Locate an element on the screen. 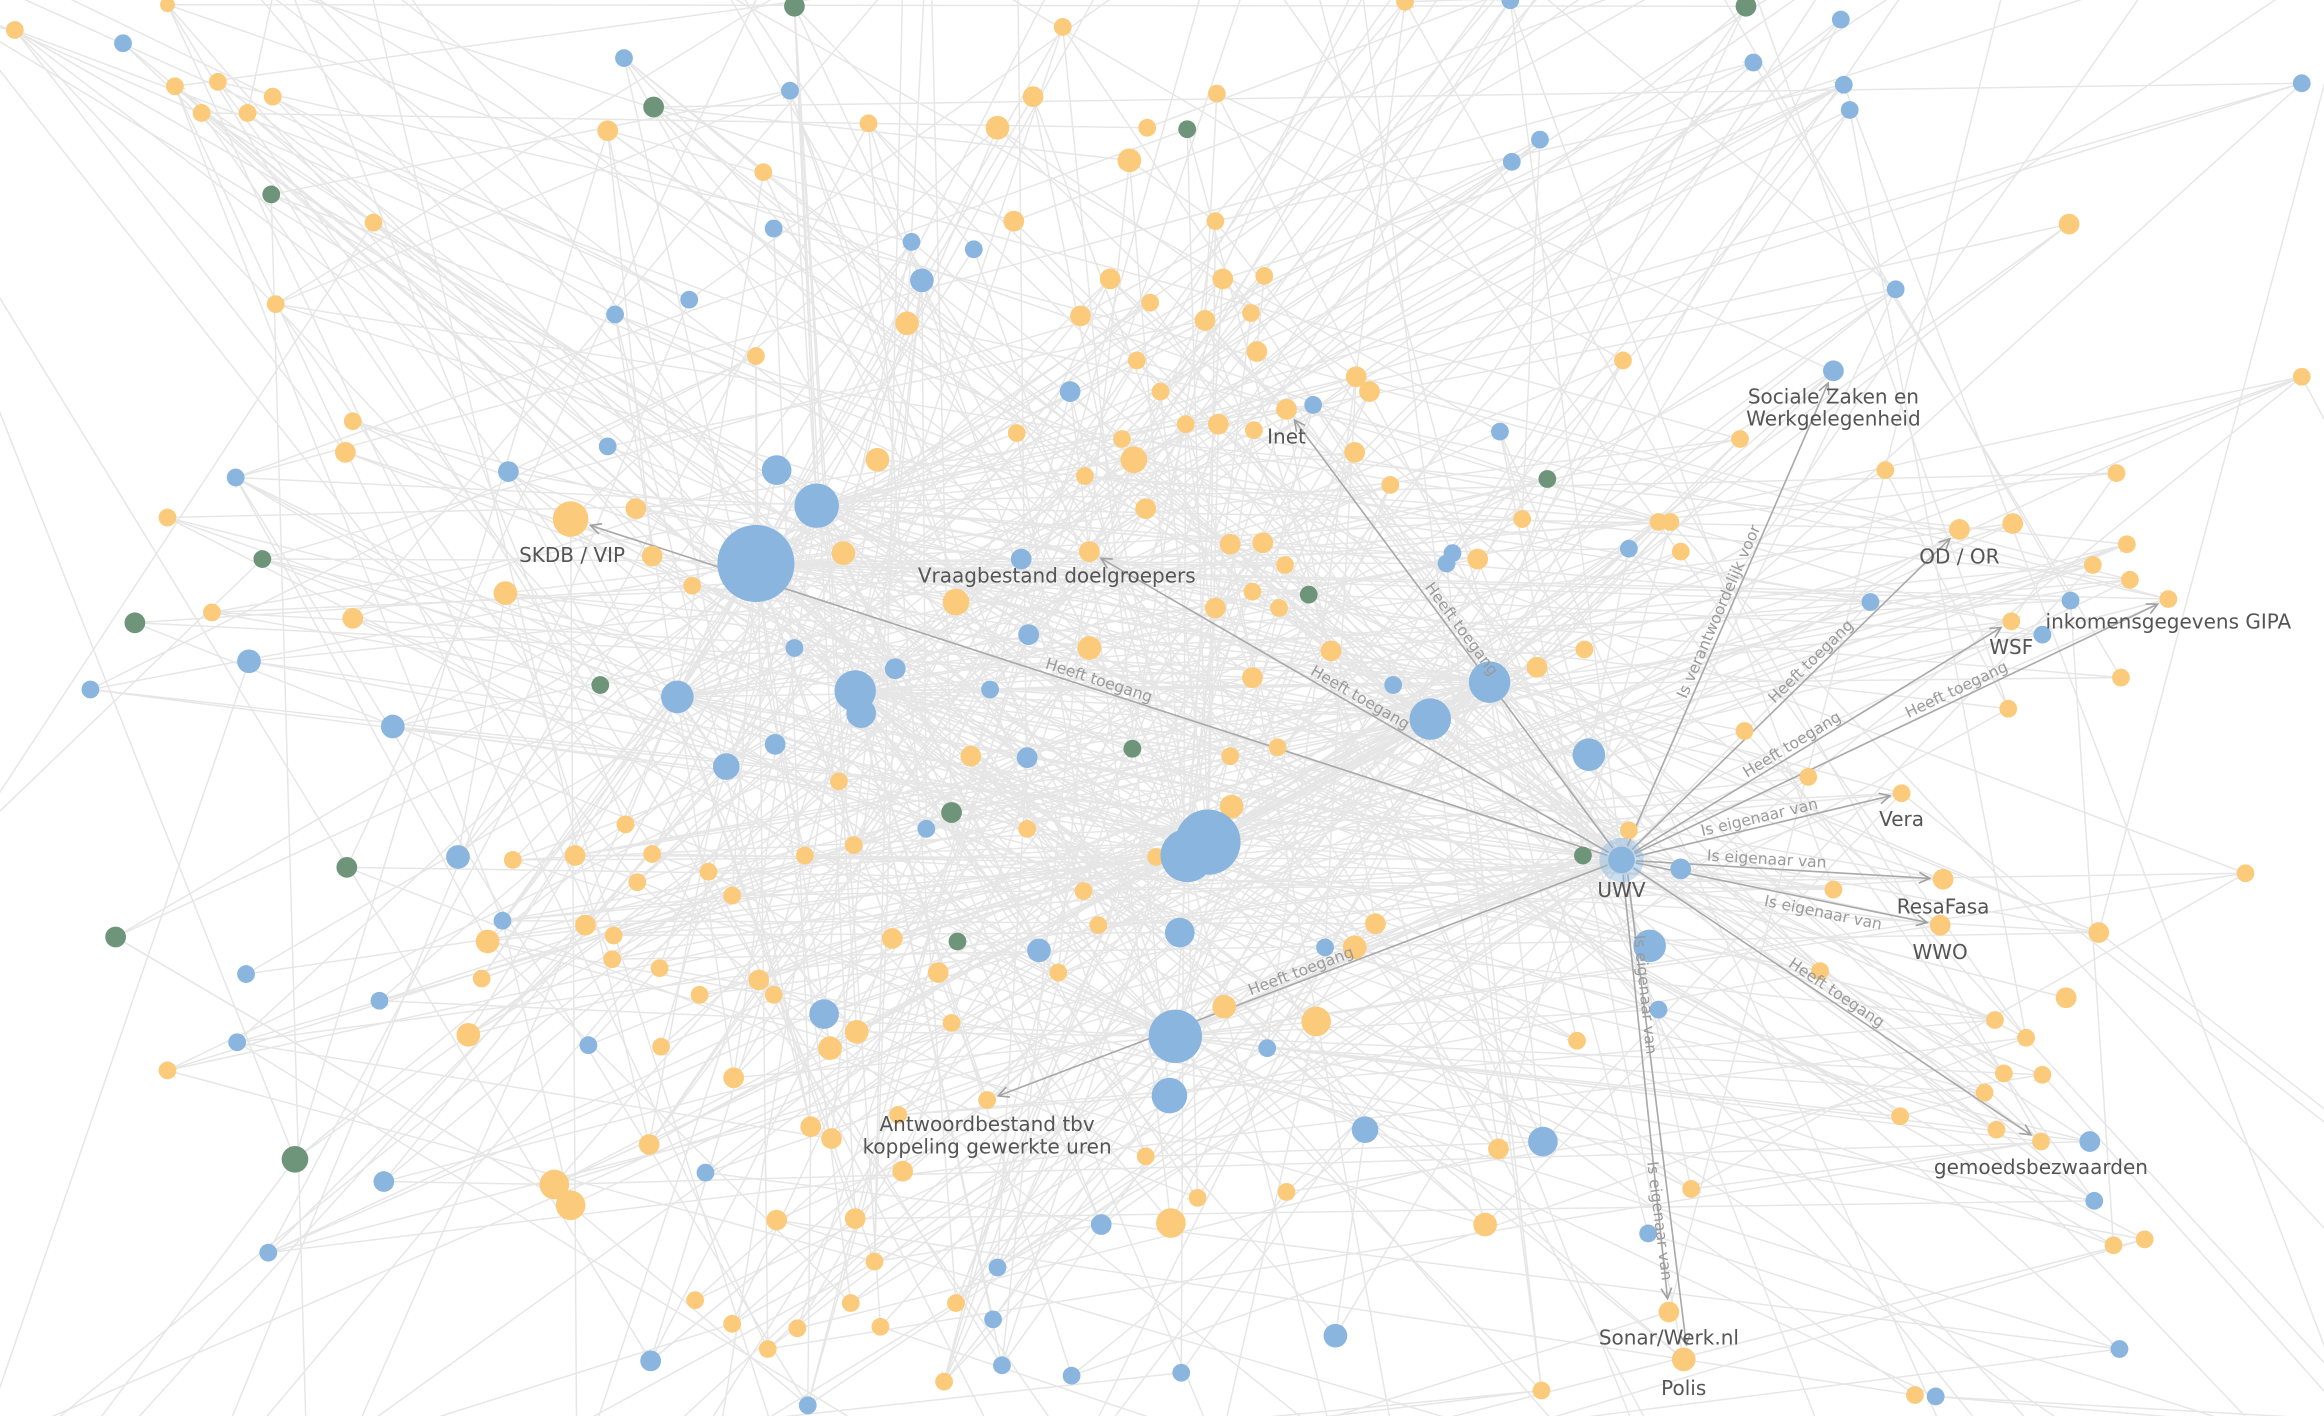 The width and height of the screenshot is (2324, 1416). graph-node-wwo is located at coordinates (1940, 925).